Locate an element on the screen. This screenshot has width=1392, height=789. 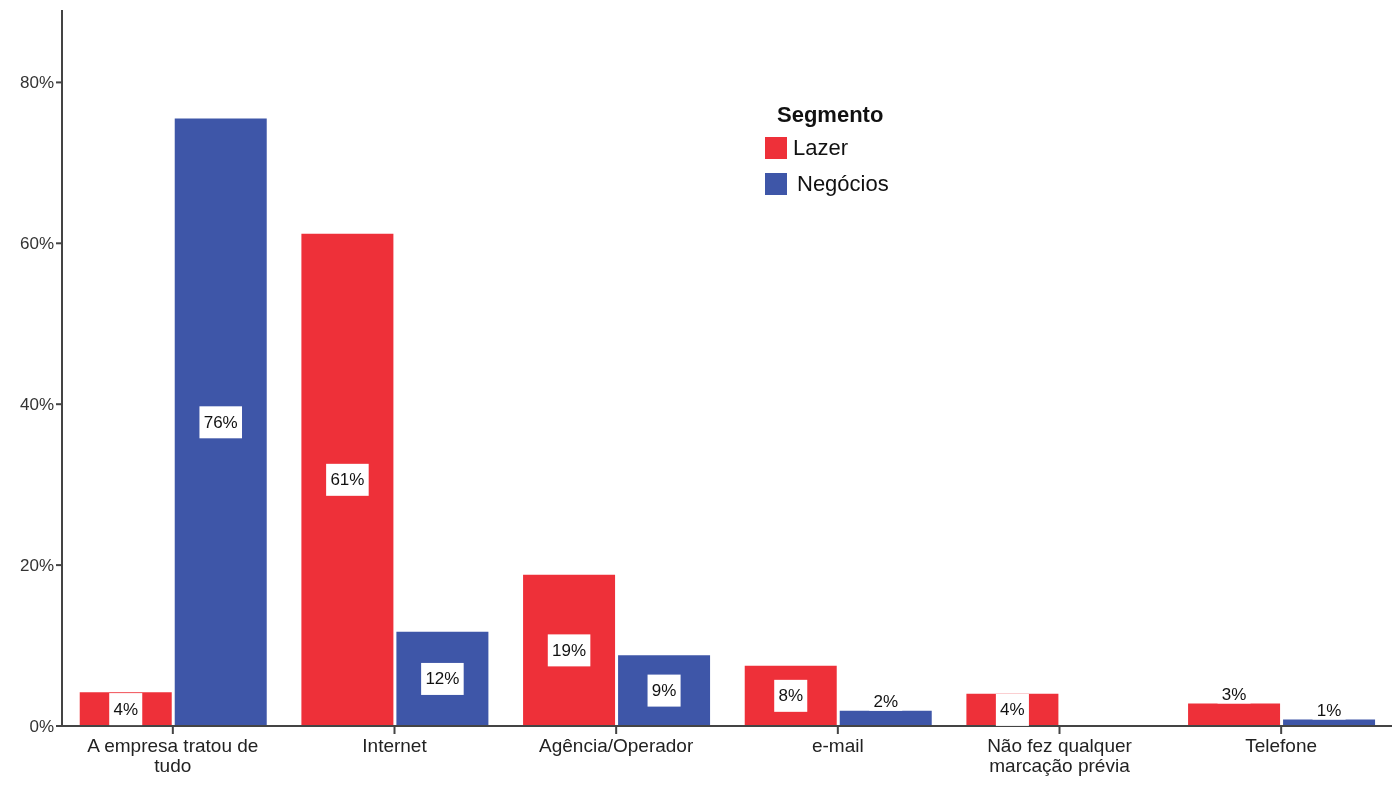
data-label: 1% is located at coordinates (1329, 710).